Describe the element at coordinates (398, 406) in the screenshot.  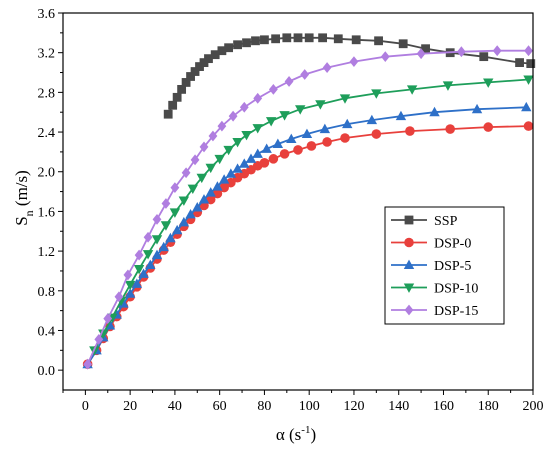
I see `x-tick-label: 140` at that location.